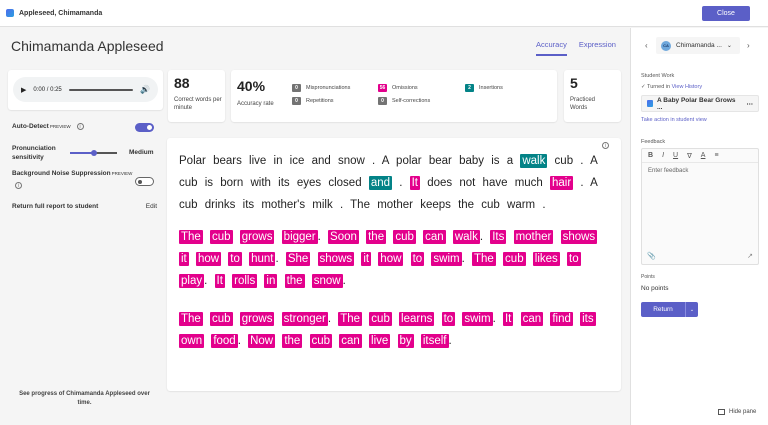  Describe the element at coordinates (698, 45) in the screenshot. I see `student-selector: CA Chimamanda ... ⌄` at that location.